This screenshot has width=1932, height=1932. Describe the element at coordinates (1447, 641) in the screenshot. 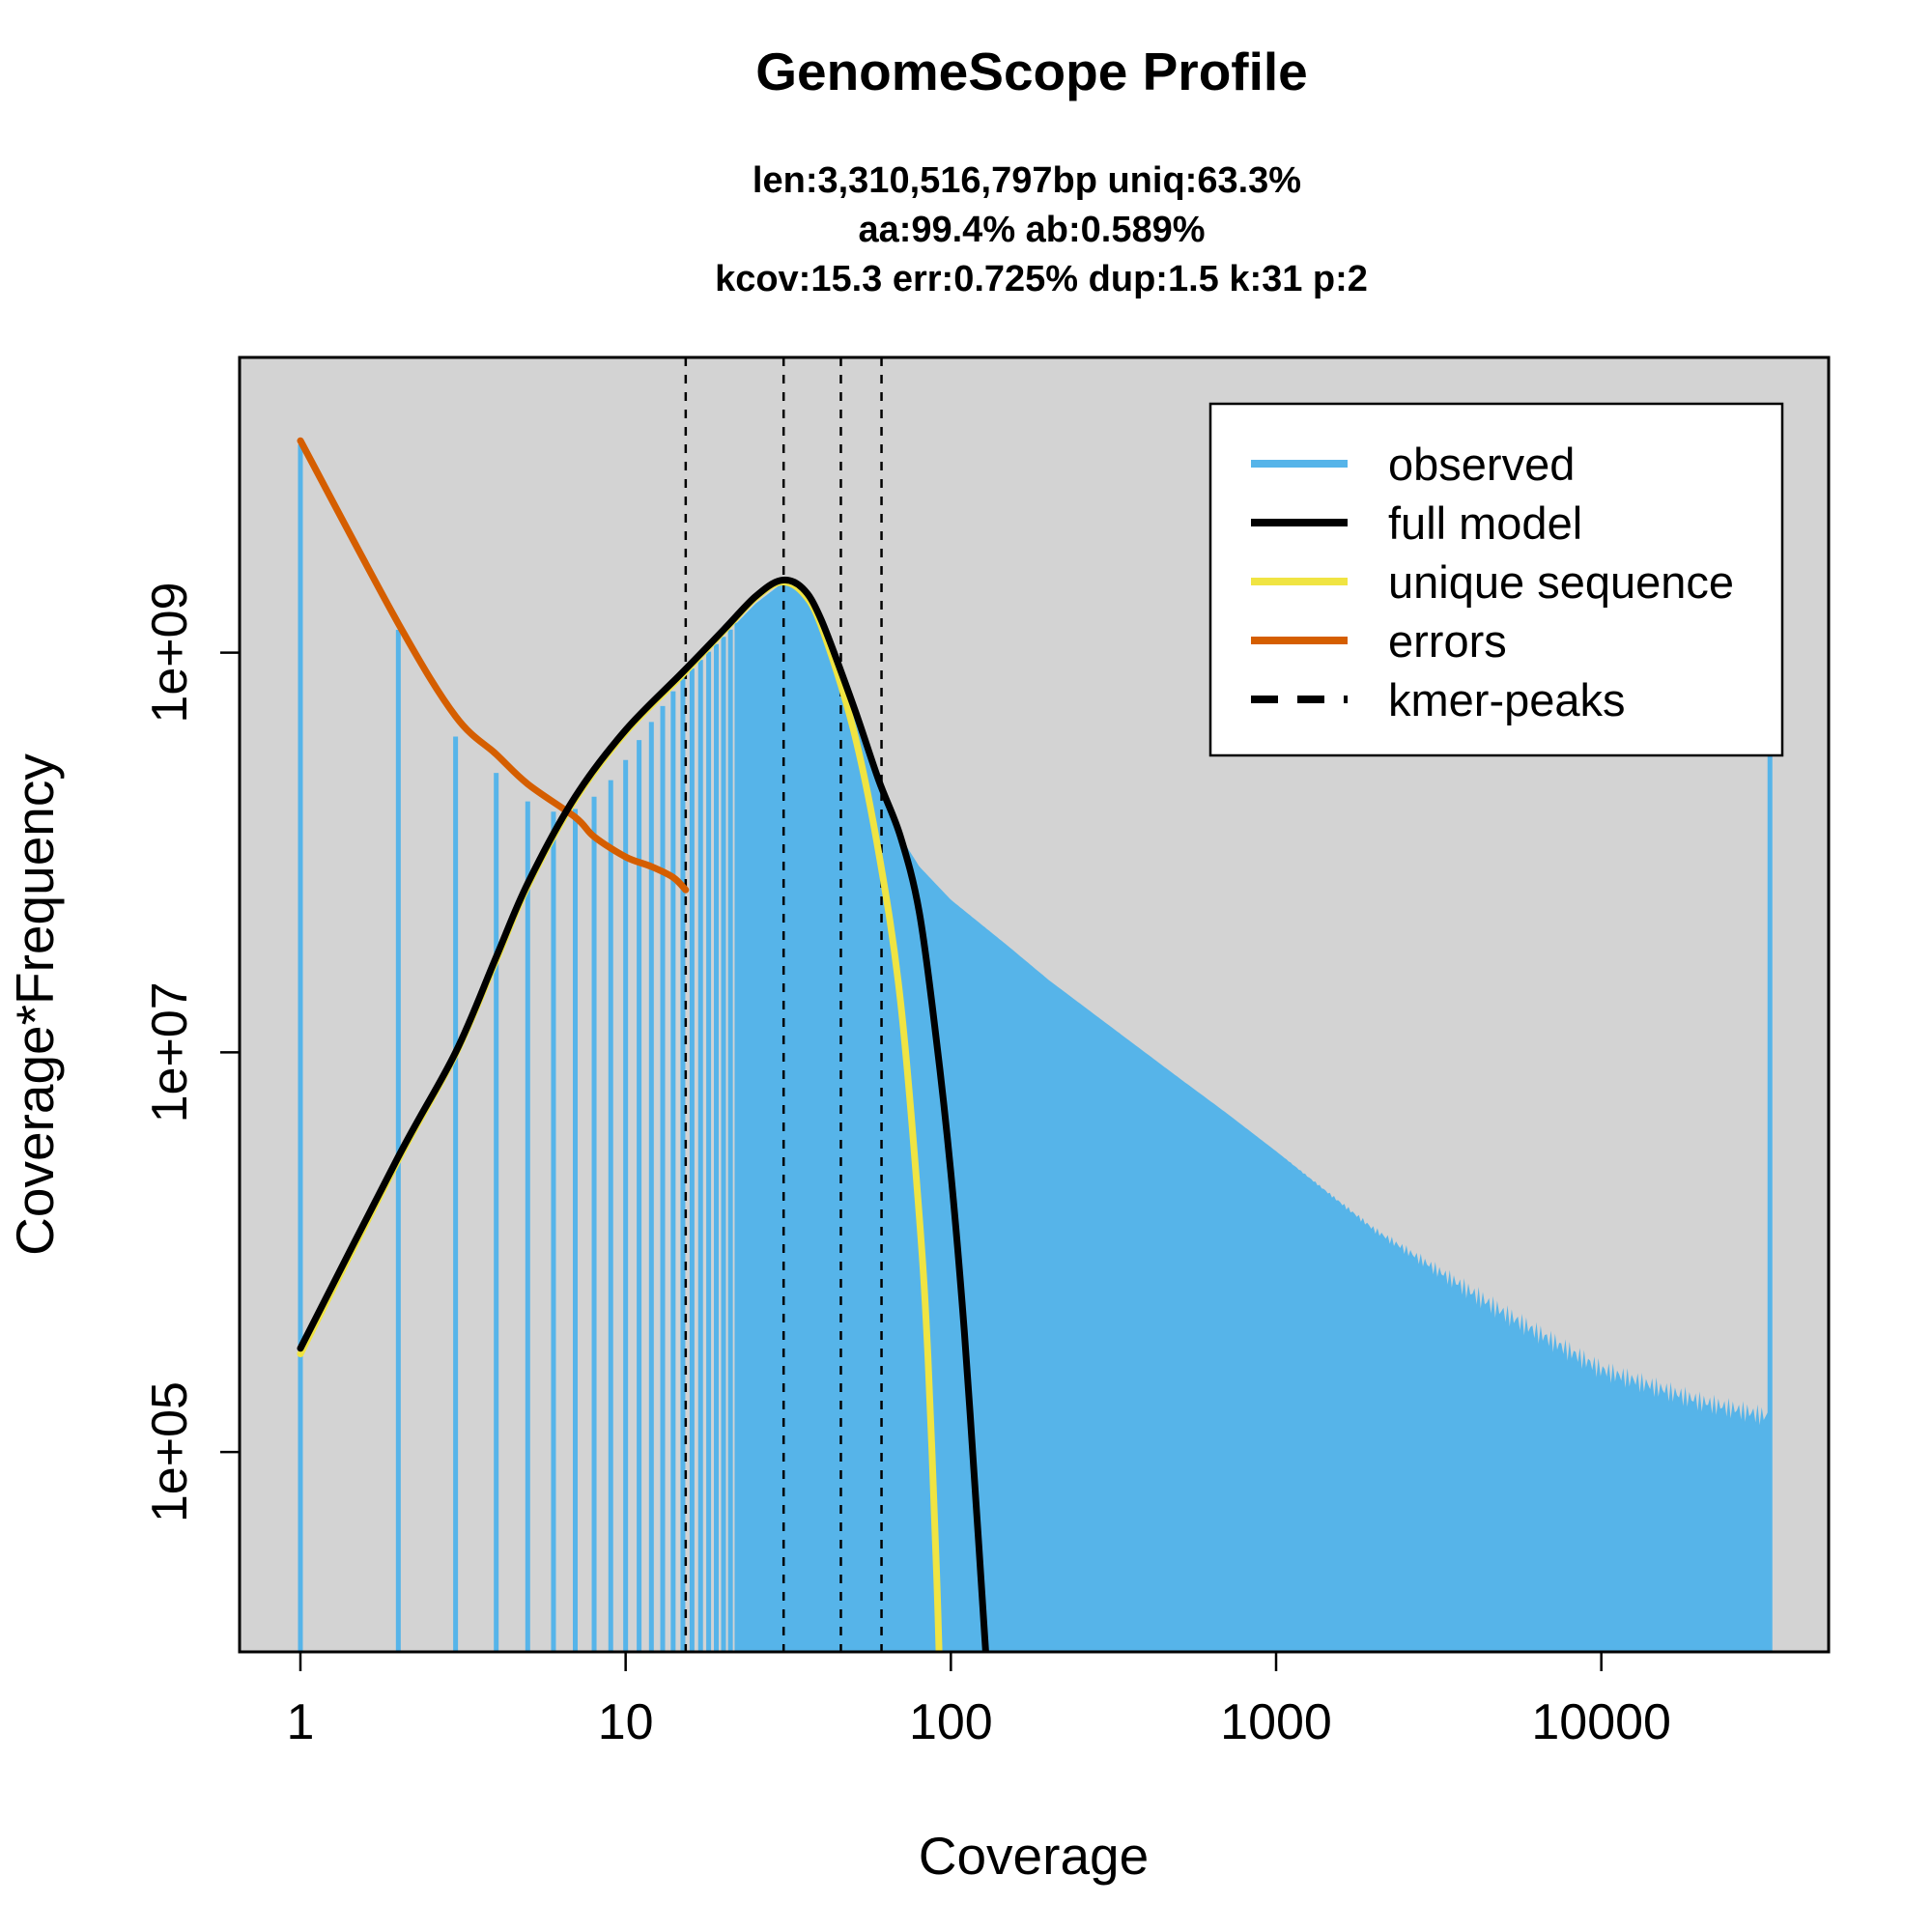

I see `legend-label-errors: errors` at that location.